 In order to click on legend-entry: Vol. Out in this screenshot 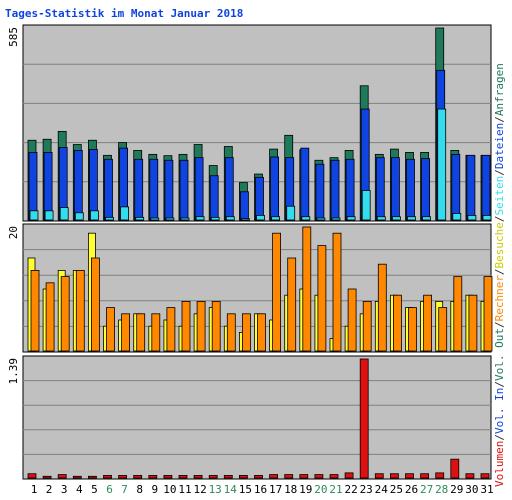, I will do `click(499, 354)`.